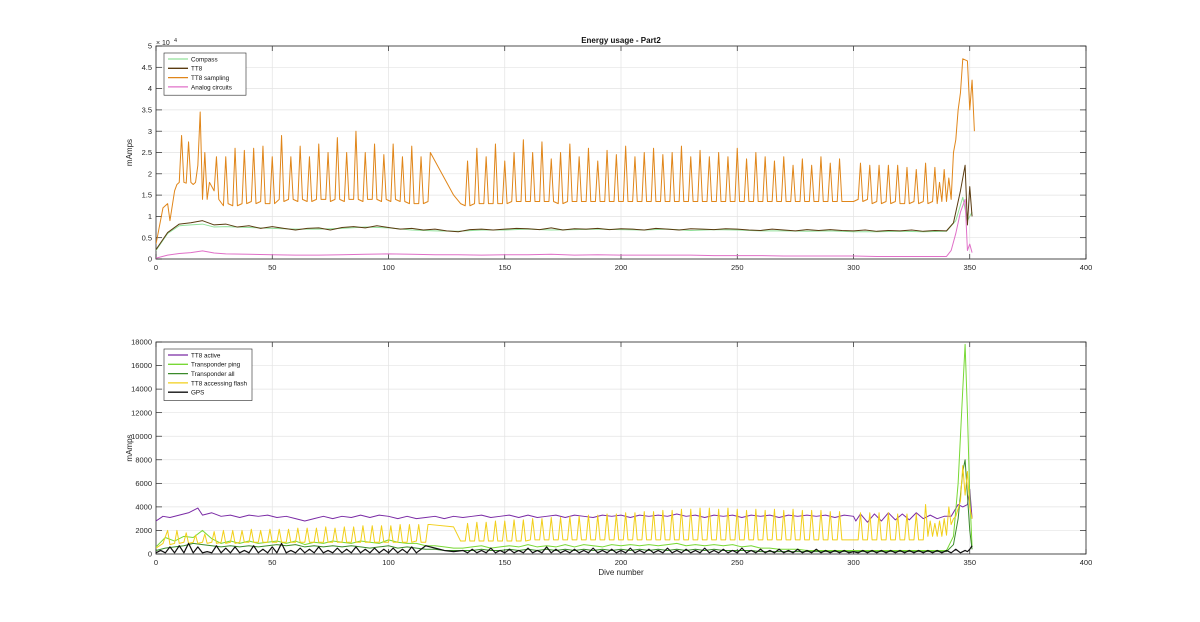  What do you see at coordinates (210, 78) in the screenshot?
I see `legend-label: TT8 sampling` at bounding box center [210, 78].